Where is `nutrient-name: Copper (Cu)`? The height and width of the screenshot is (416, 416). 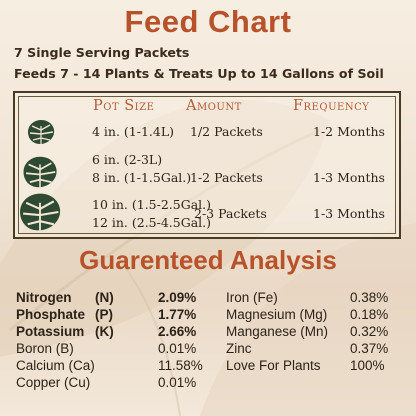
nutrient-name: Copper (Cu) is located at coordinates (53, 382).